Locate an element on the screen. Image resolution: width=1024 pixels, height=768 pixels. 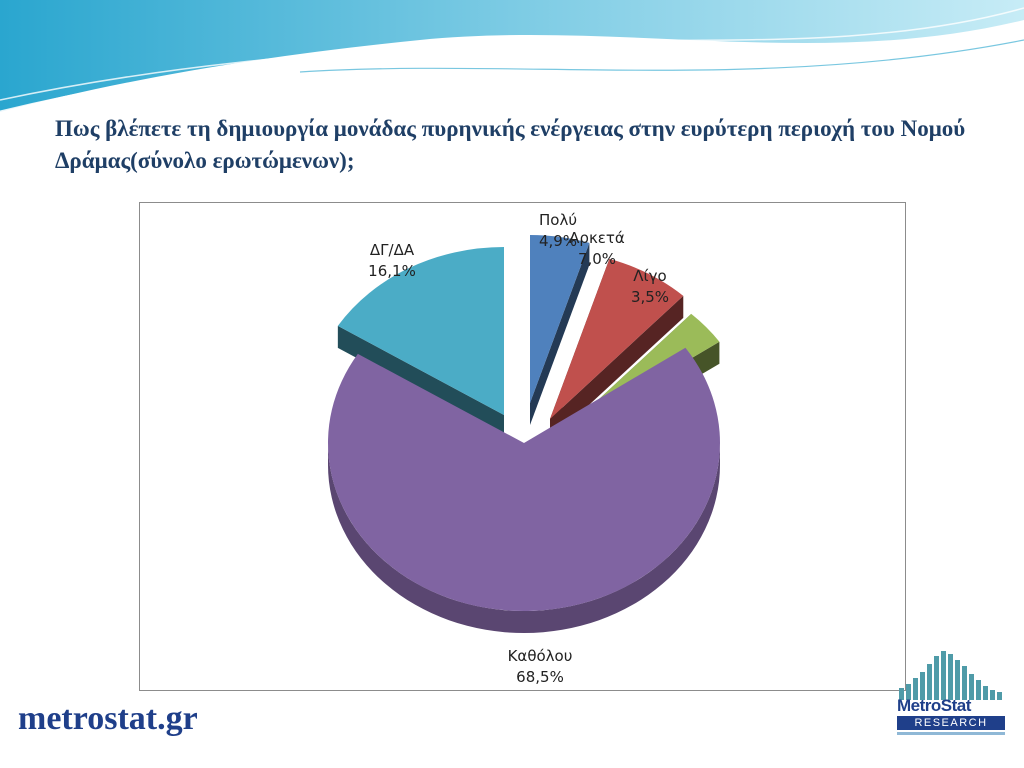
logo-subtitle: RESEARCH is located at coordinates (951, 723).